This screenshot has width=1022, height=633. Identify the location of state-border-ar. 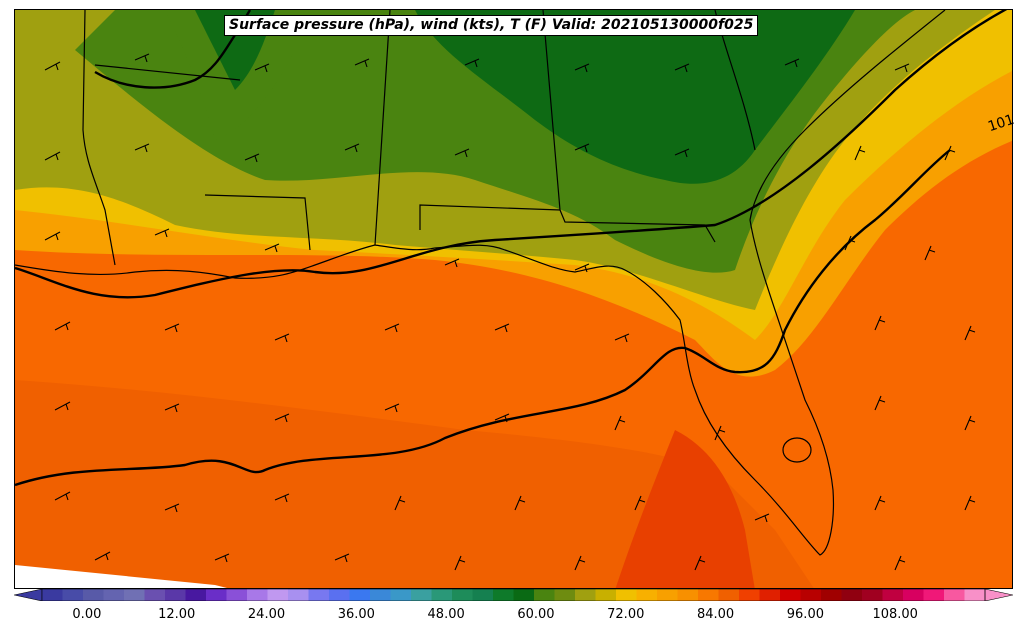
(167, 72).